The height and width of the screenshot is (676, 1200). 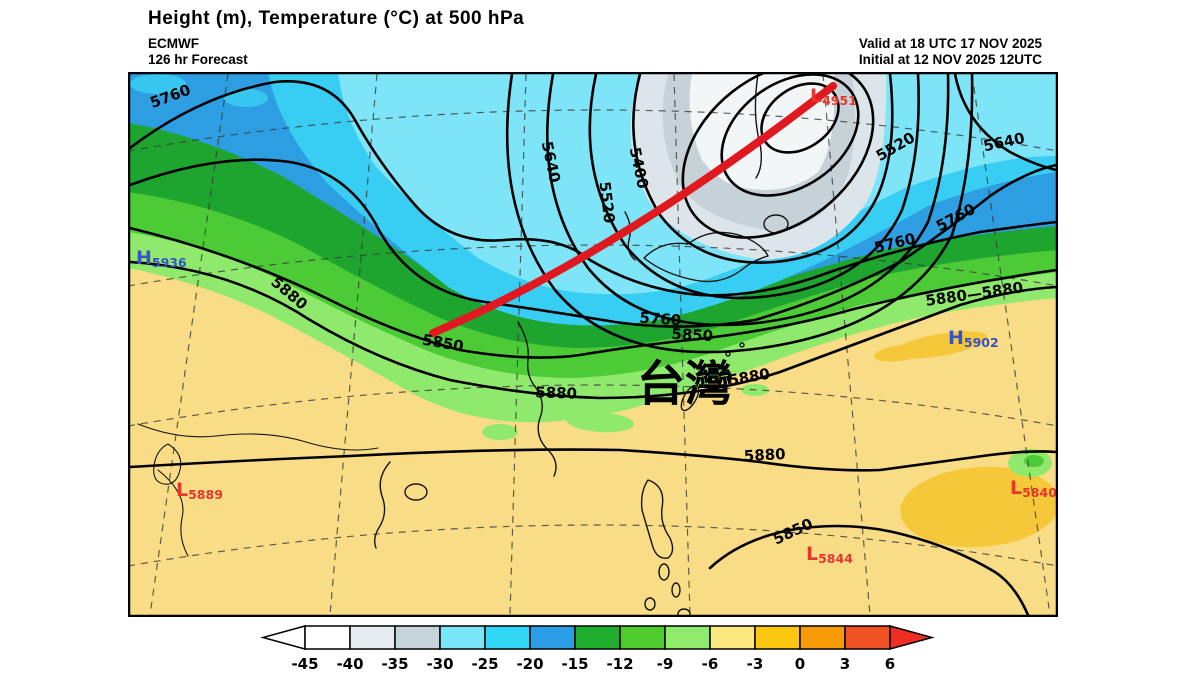 I want to click on page-title: Height (m), Temperature (°C) at 500 hPa, so click(x=336, y=18).